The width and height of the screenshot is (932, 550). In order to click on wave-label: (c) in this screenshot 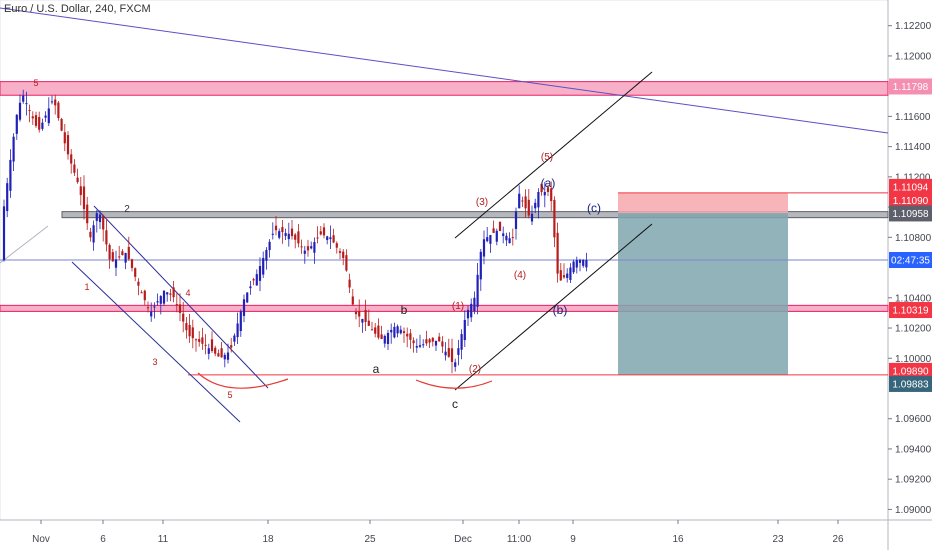, I will do `click(594, 208)`.